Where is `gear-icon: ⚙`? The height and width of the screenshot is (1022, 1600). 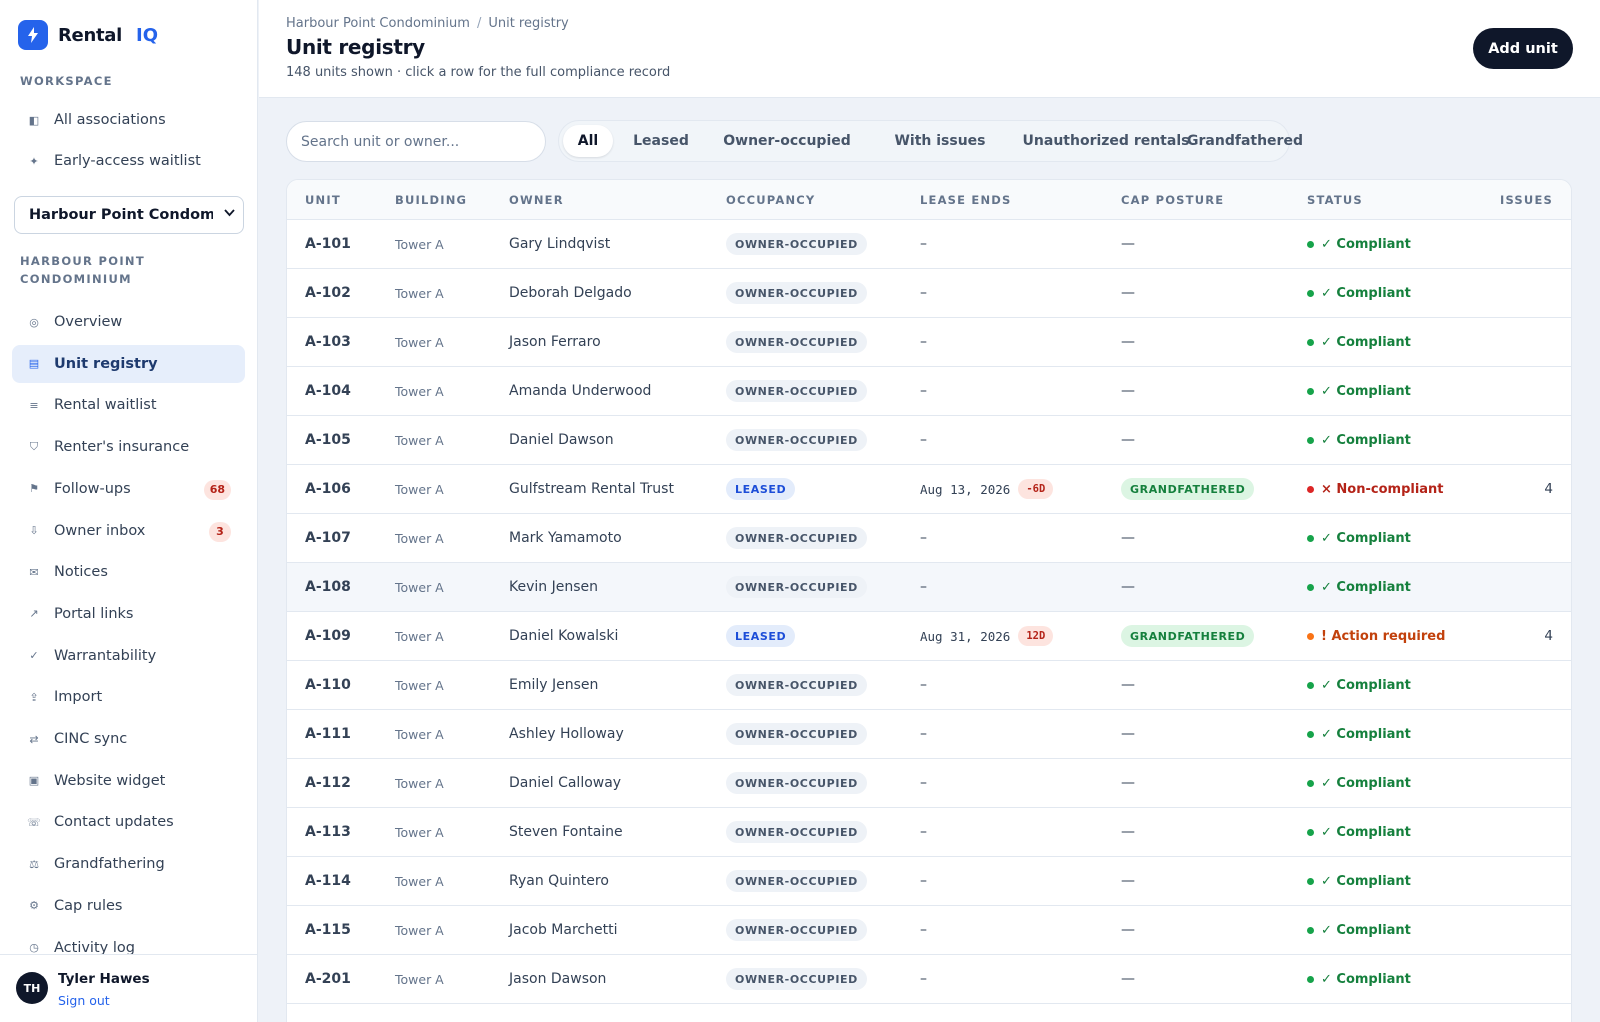
gear-icon: ⚙ is located at coordinates (34, 906).